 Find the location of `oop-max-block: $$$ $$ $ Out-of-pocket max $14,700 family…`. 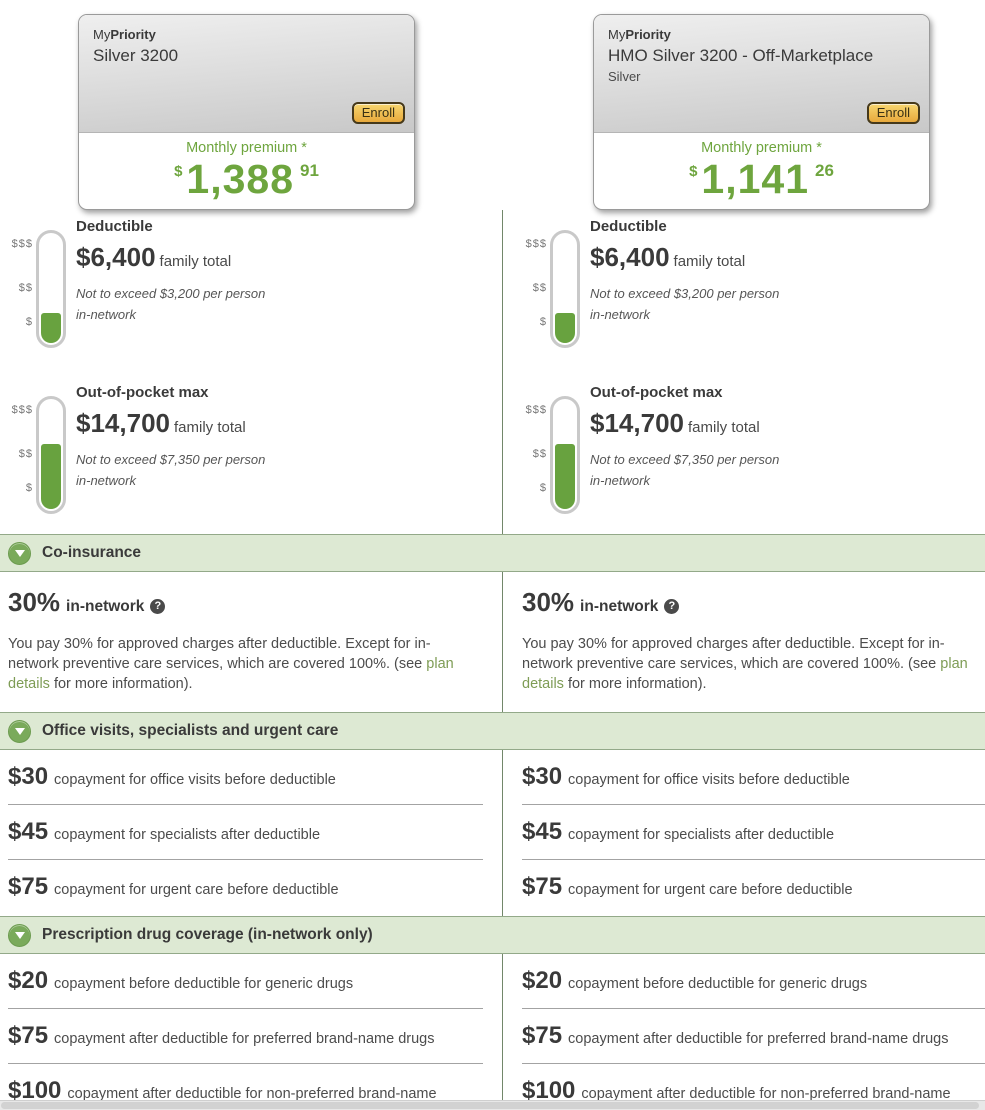

oop-max-block: $$$ $$ $ Out-of-pocket max $14,700 family… is located at coordinates (255, 449).